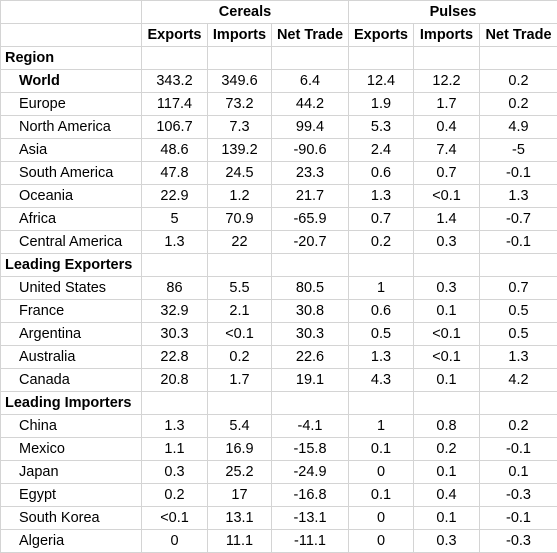 This screenshot has height=553, width=557. I want to click on table-cell: 139.2, so click(239, 150).